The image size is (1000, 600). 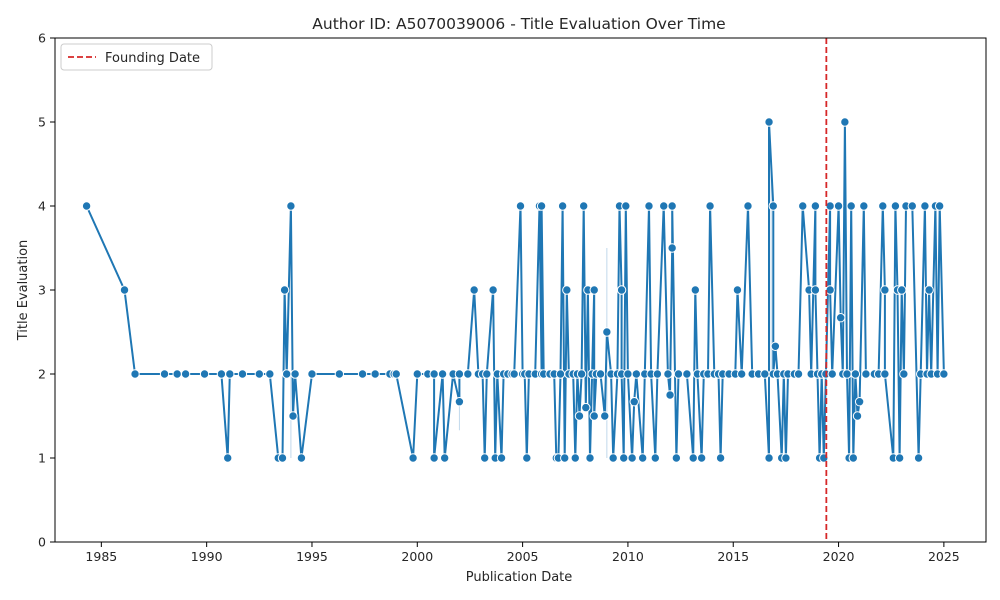 I want to click on y-tick-label: 4, so click(x=42, y=206).